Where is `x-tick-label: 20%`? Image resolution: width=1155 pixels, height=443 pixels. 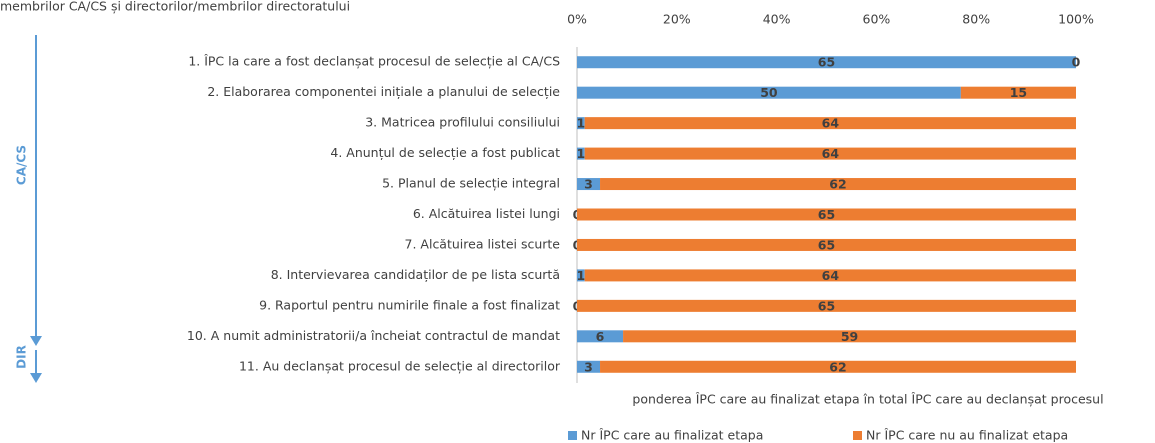
x-tick-label: 20% is located at coordinates (677, 19).